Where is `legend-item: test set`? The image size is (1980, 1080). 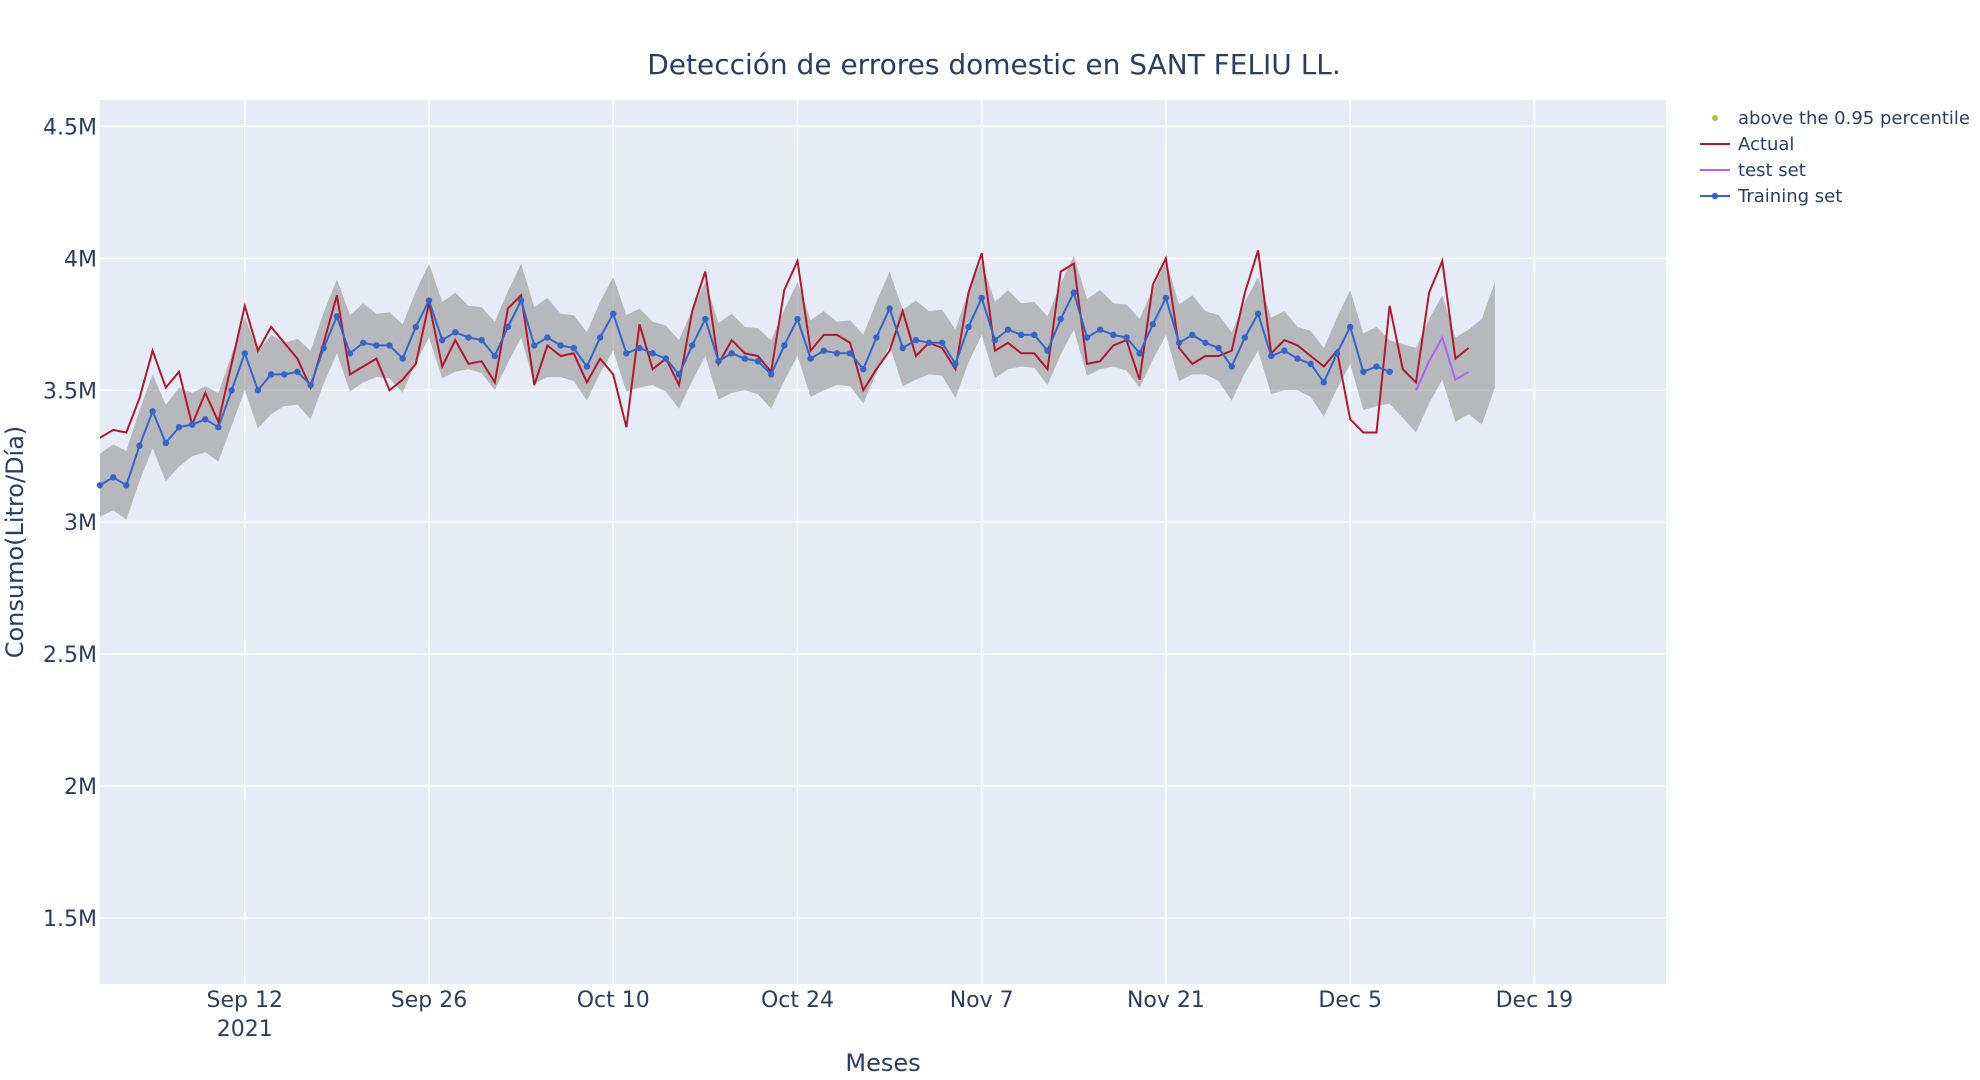 legend-item: test set is located at coordinates (1753, 170).